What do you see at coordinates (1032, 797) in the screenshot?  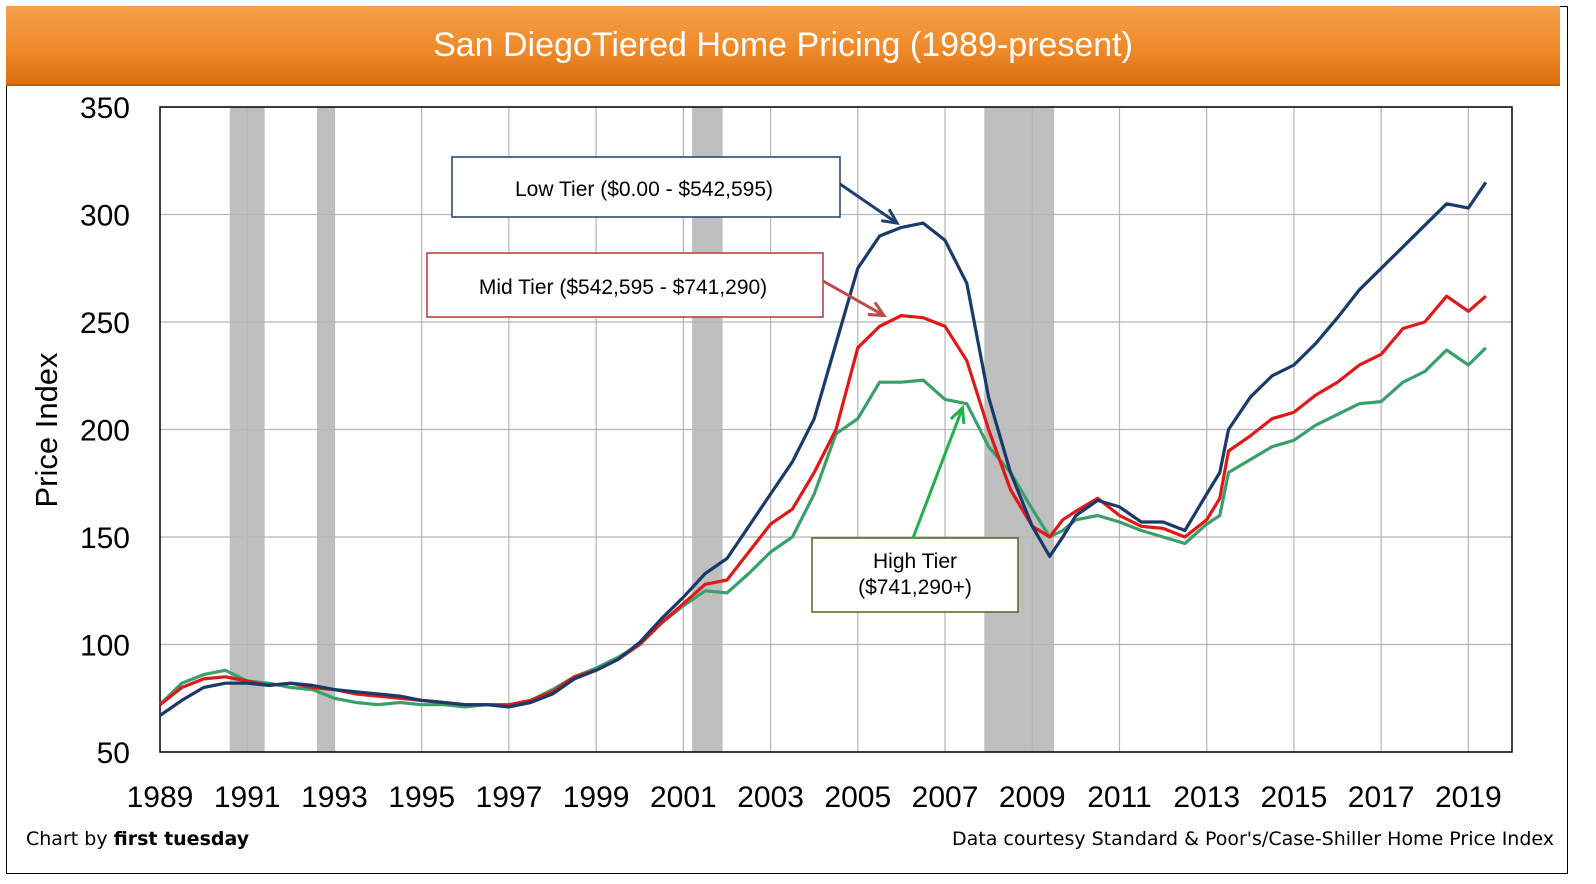 I see `x-tick-label: 2009` at bounding box center [1032, 797].